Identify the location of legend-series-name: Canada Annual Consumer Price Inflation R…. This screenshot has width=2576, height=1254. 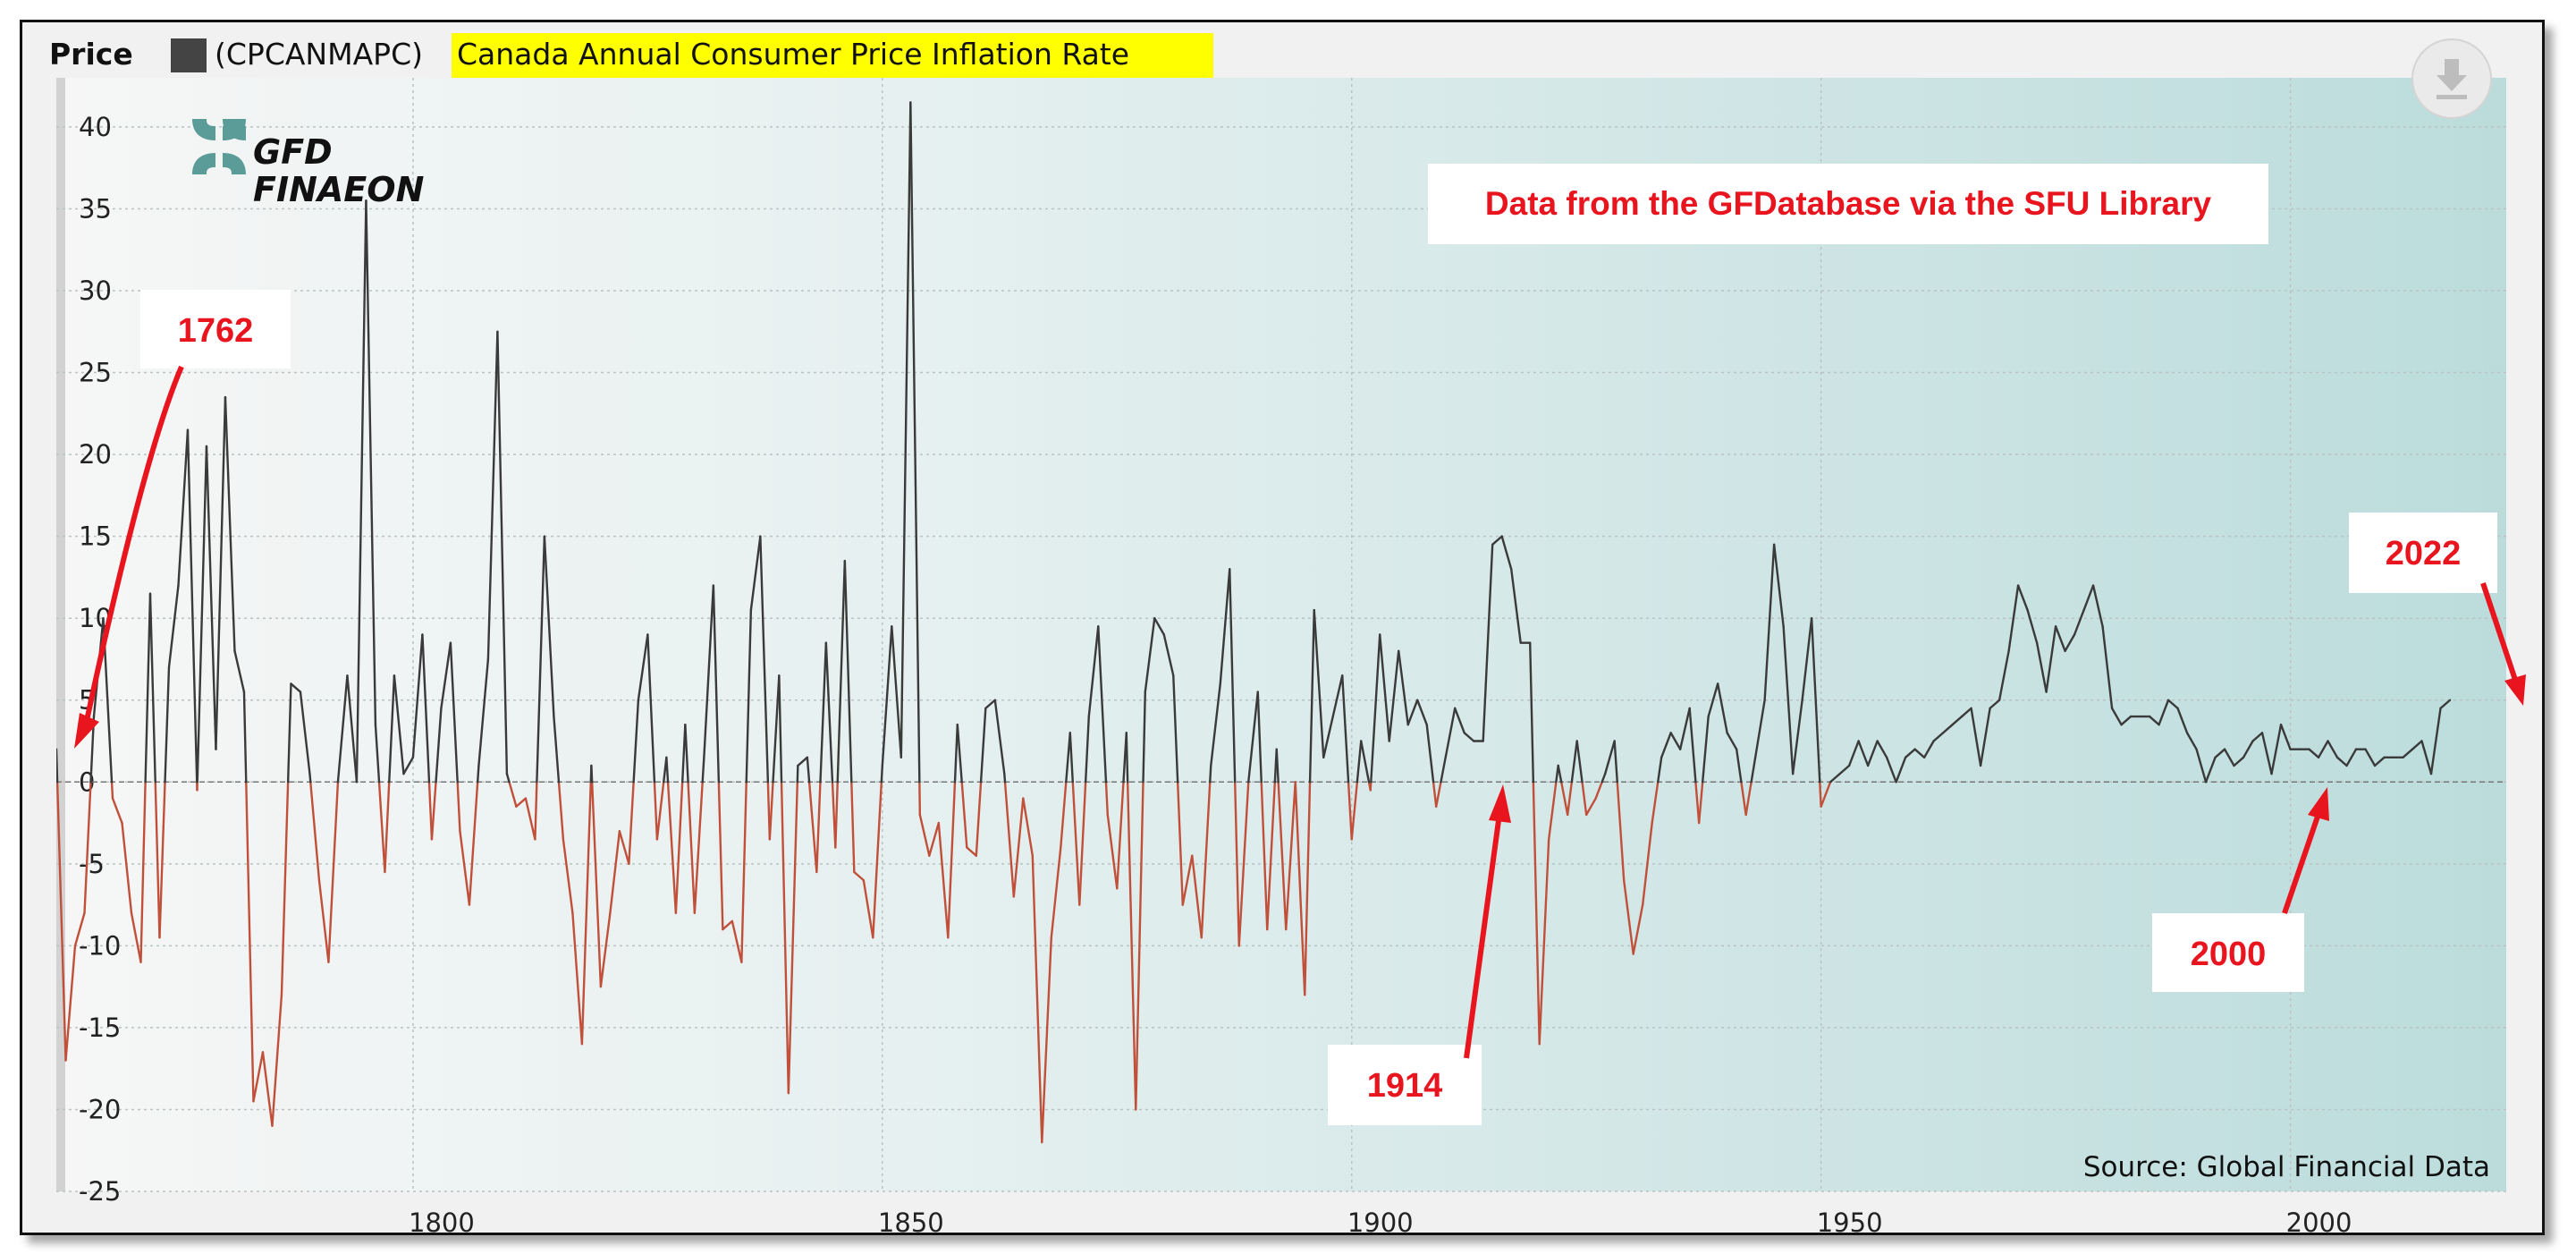
(793, 54).